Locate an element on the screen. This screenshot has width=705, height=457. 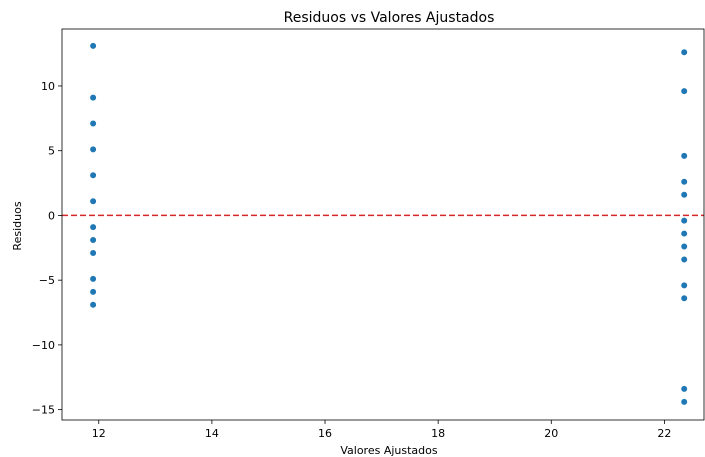
y-tick-label: 5 is located at coordinates (51, 151).